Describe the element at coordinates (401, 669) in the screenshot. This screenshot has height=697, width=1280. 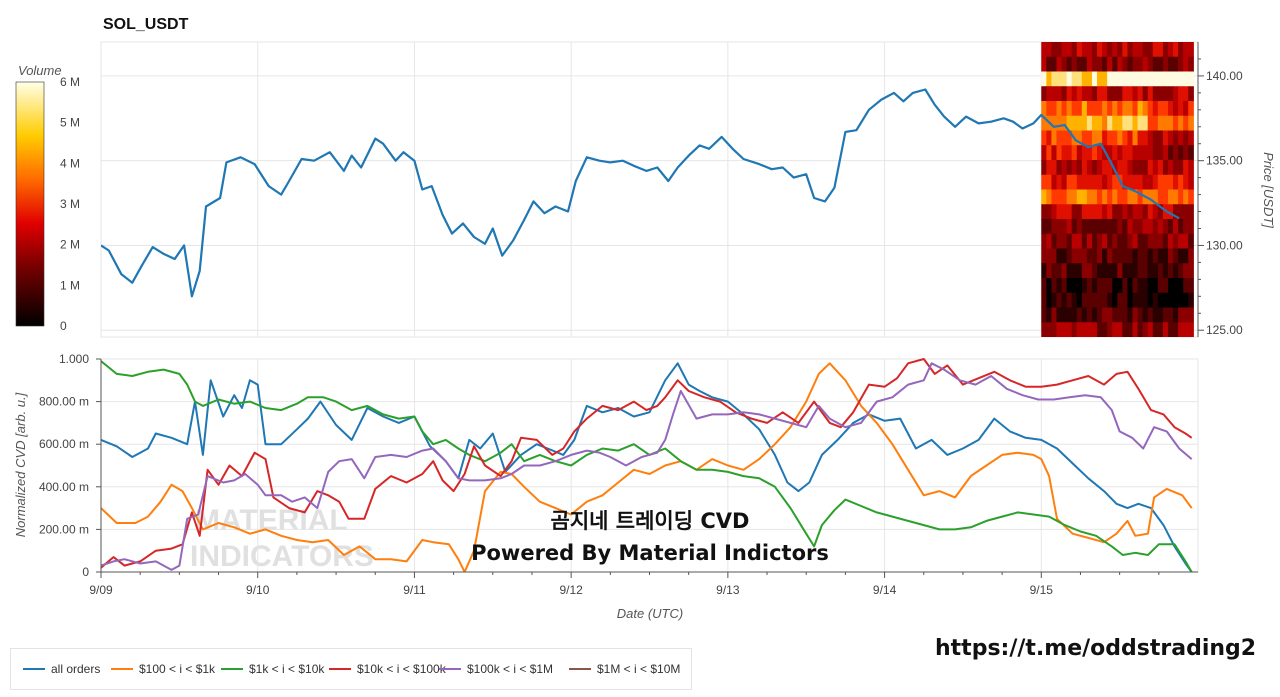
I see `legend-label: $10k < i < $100k` at that location.